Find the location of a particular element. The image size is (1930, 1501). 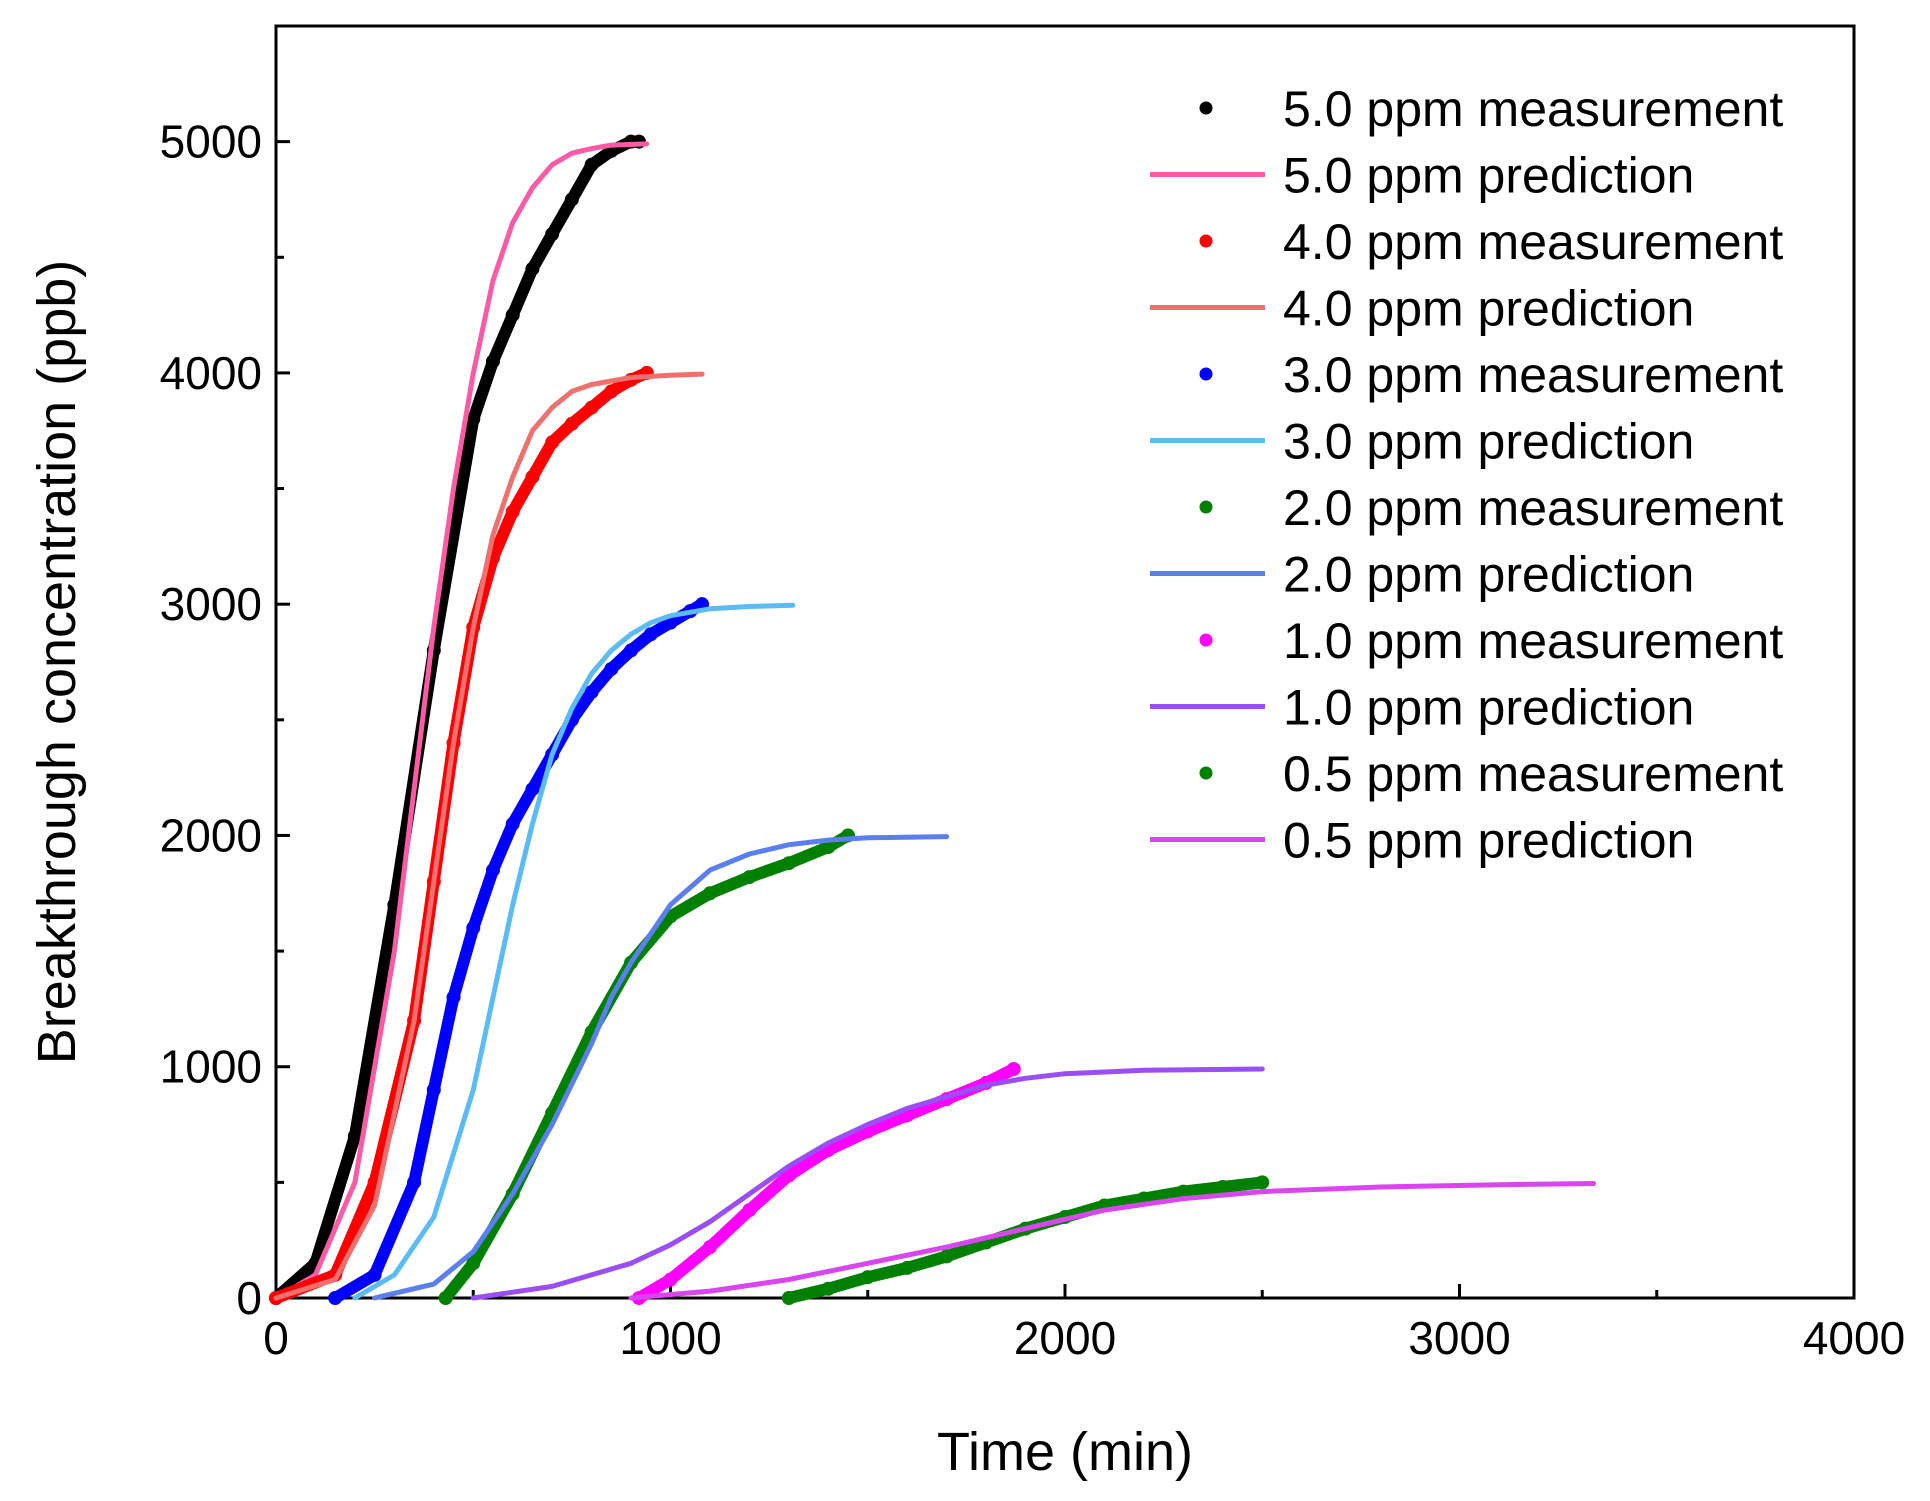

1-0-ppm-prediction-series is located at coordinates (867, 1183).